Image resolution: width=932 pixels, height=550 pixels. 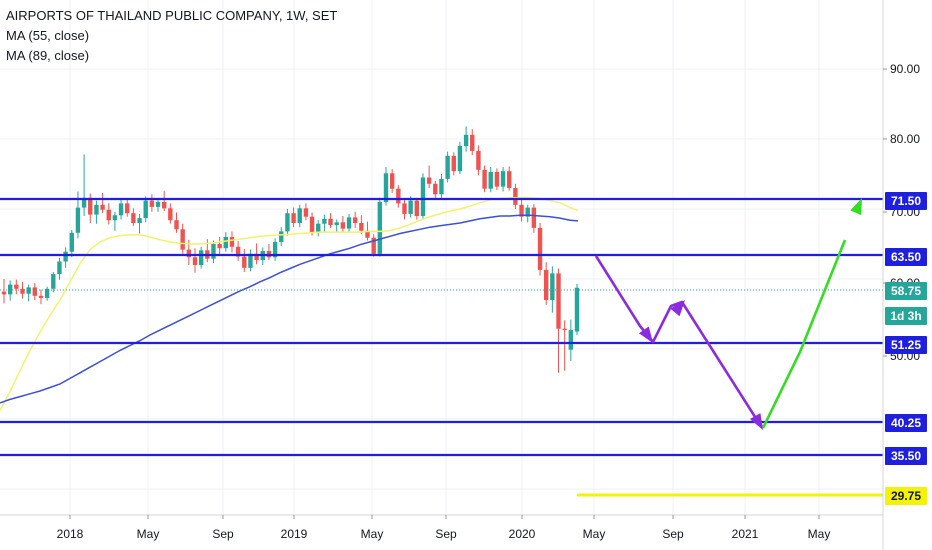 I want to click on x-tick-label: 2020, so click(x=522, y=534).